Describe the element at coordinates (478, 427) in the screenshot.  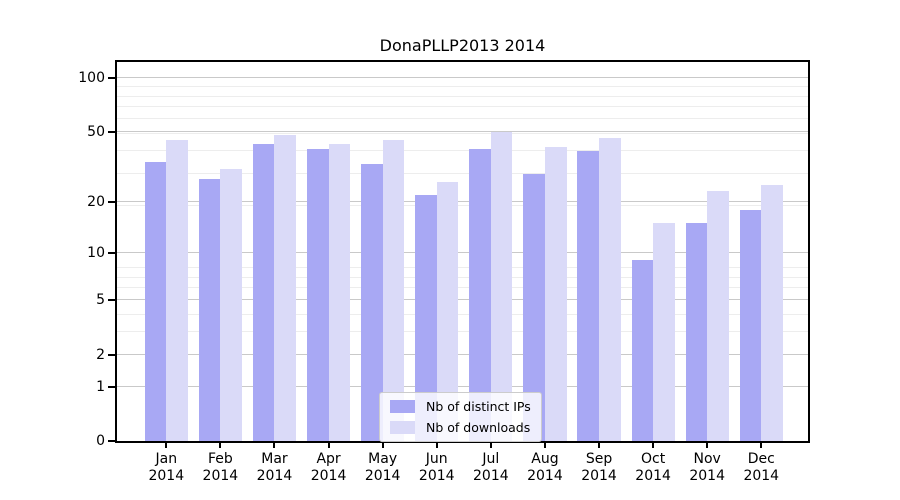
I see `legend-label-downloads: Nb of downloads` at that location.